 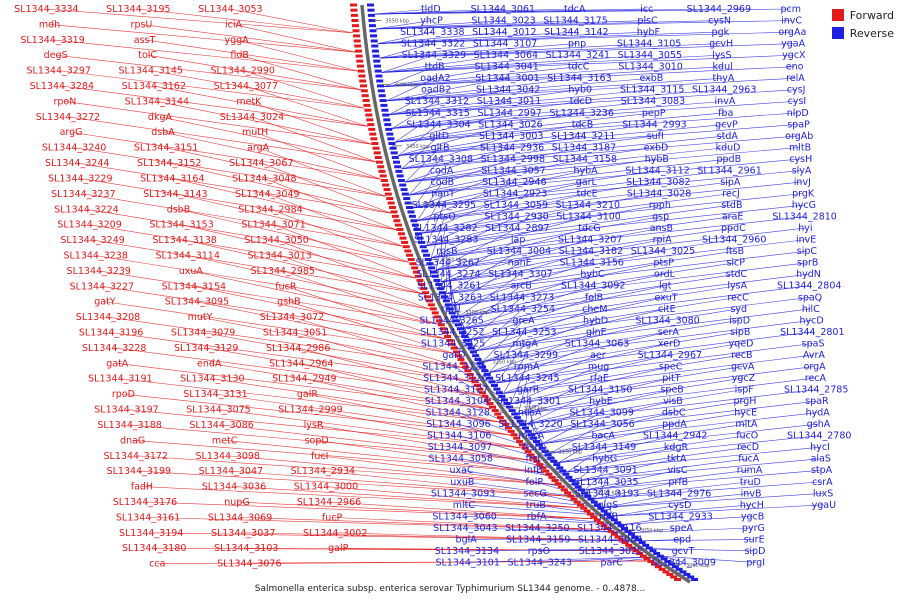 I want to click on reverse-gene-label: ispD, so click(x=739, y=320).